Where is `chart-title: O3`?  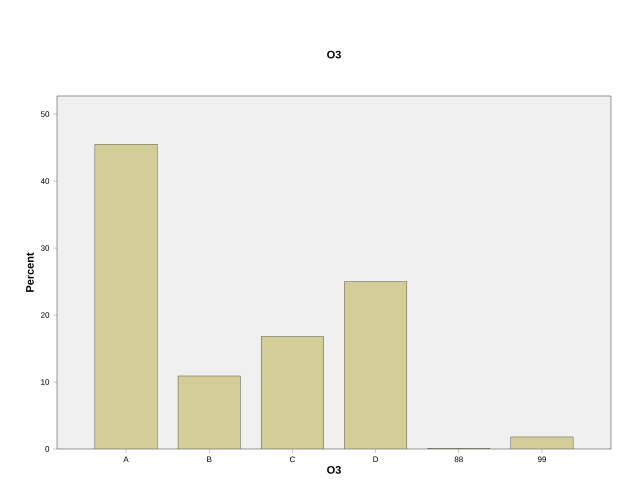 chart-title: O3 is located at coordinates (334, 54).